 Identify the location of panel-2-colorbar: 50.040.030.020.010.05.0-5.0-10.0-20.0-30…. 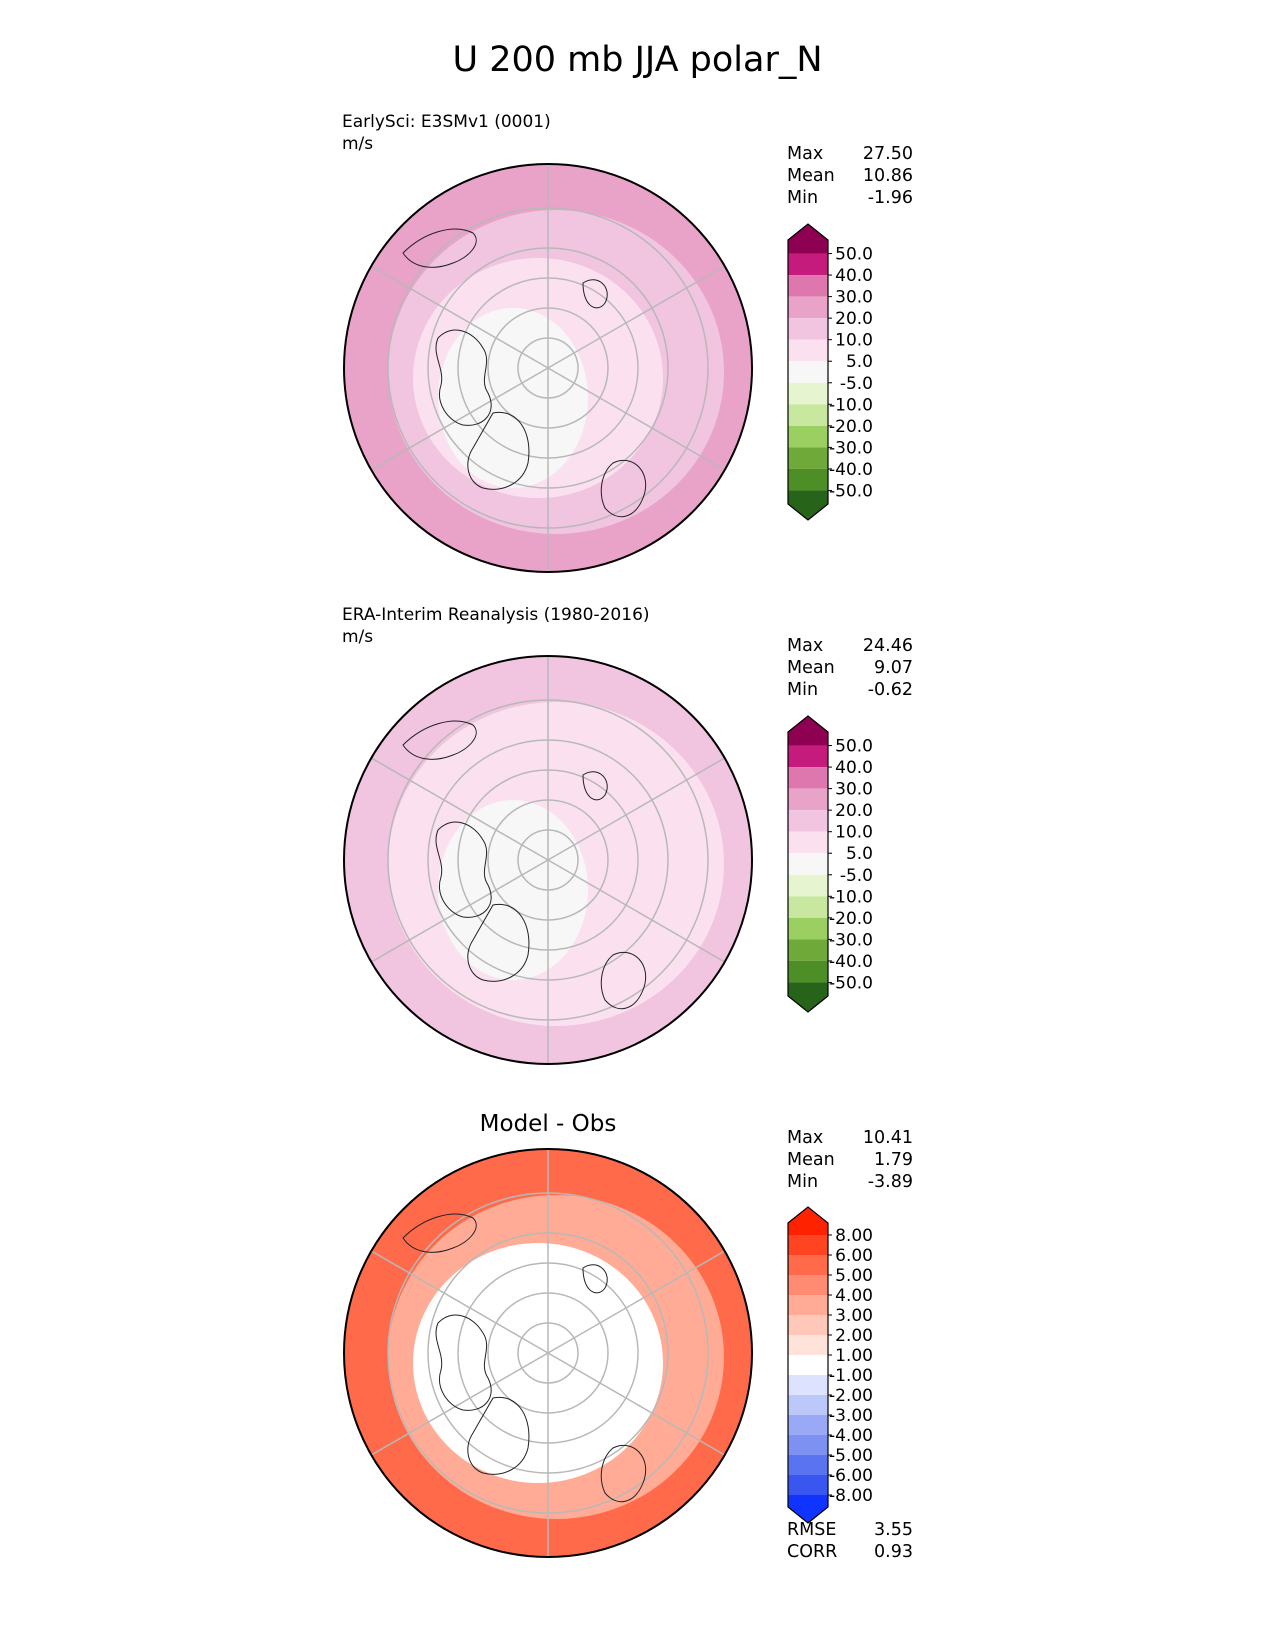
(830, 864).